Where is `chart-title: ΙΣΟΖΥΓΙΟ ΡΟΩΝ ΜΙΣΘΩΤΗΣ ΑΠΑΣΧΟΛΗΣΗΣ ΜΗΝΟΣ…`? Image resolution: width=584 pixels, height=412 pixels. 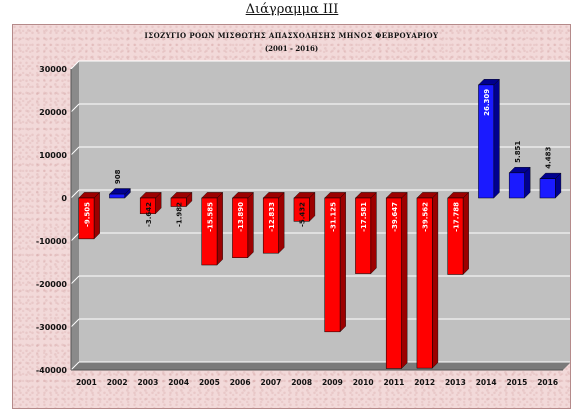 chart-title: ΙΣΟΖΥΓΙΟ ΡΟΩΝ ΜΙΣΘΩΤΗΣ ΑΠΑΣΧΟΛΗΣΗΣ ΜΗΝΟΣ… is located at coordinates (291, 35).